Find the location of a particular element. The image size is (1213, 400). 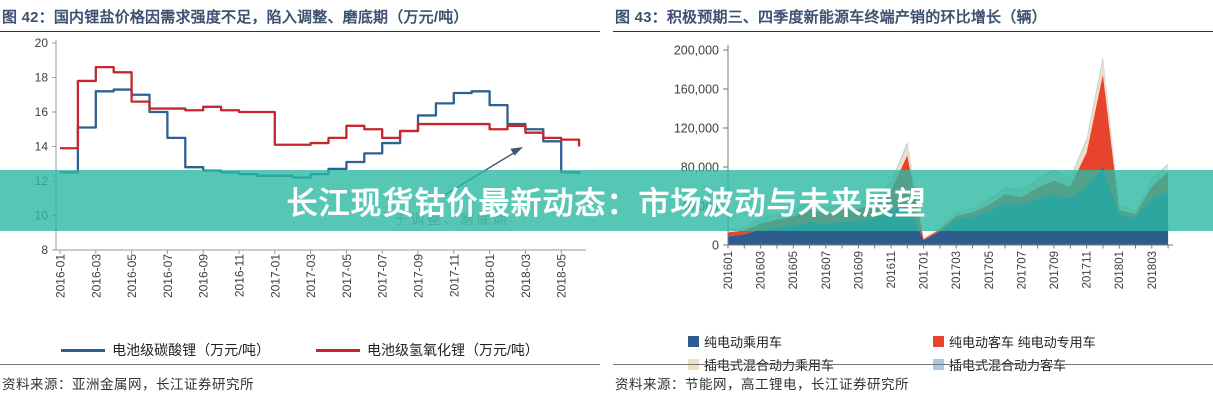

x-tick-label: 2017-09 is located at coordinates (419, 276).